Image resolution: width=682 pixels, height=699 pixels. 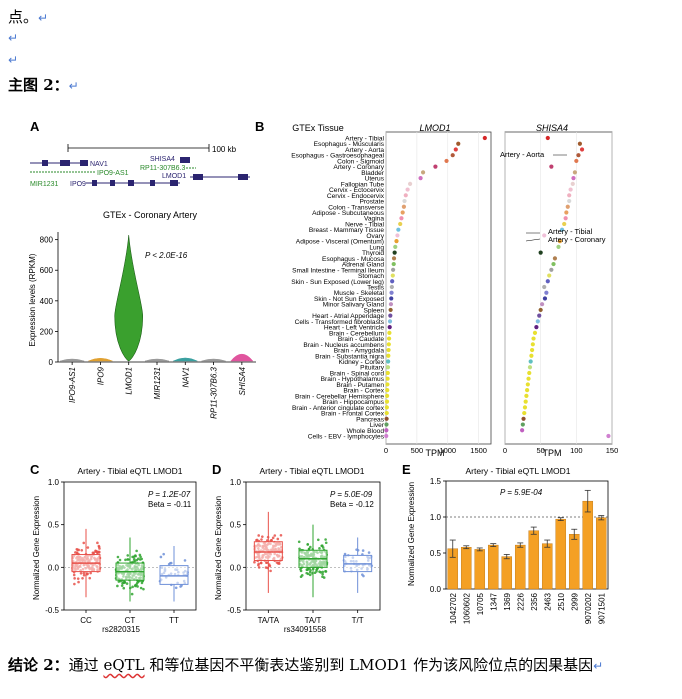 What do you see at coordinates (517, 471) in the screenshot?
I see `panel-e-title: Artery - Tibial eQTL LMOD1` at bounding box center [517, 471].